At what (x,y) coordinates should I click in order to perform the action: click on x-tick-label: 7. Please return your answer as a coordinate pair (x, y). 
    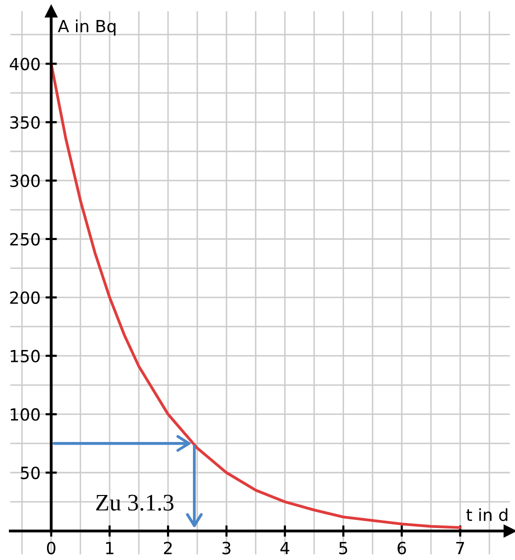
    Looking at the image, I should click on (460, 548).